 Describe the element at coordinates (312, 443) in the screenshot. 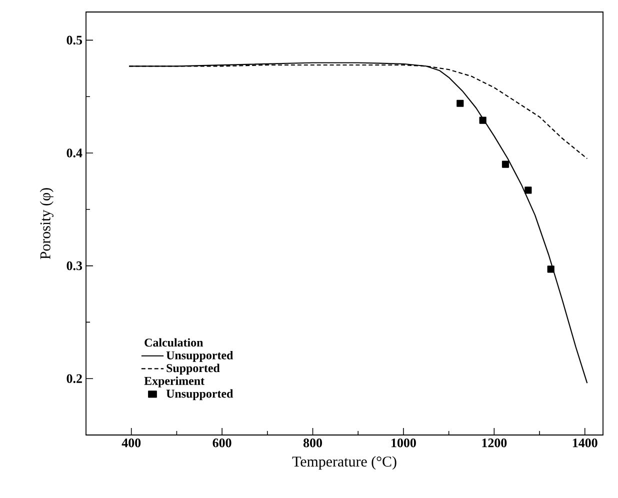

I see `x-tick-label: 800` at that location.